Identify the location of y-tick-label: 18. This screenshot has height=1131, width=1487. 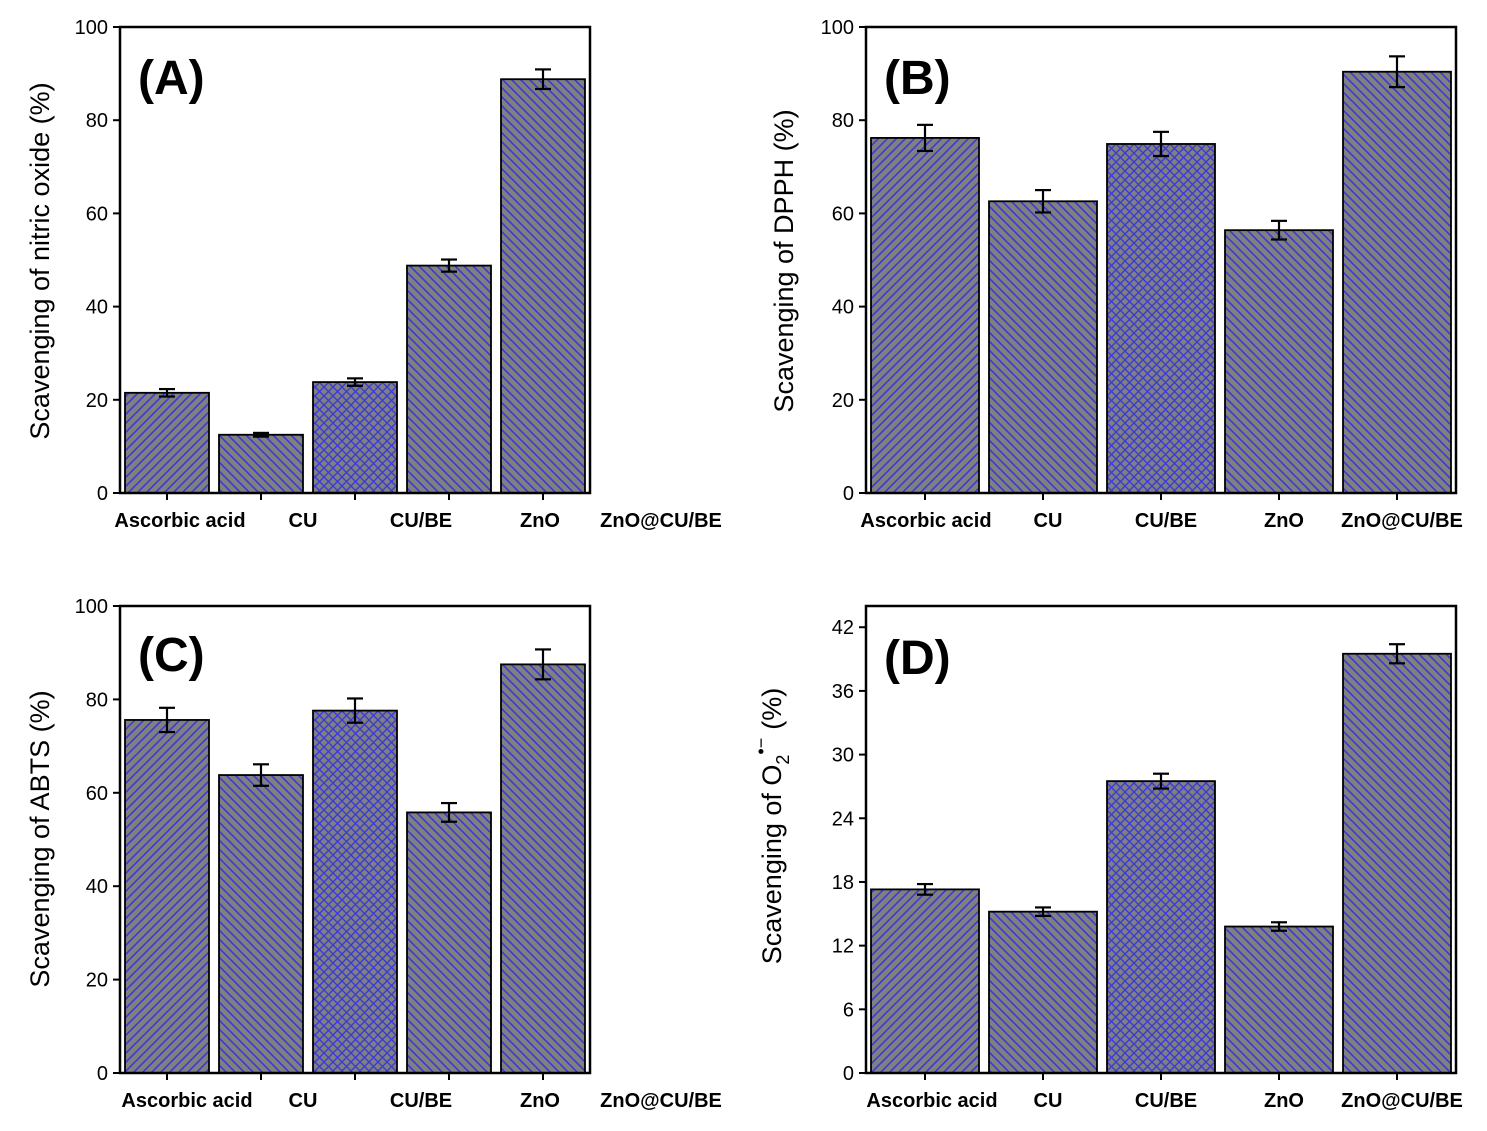
(843, 883).